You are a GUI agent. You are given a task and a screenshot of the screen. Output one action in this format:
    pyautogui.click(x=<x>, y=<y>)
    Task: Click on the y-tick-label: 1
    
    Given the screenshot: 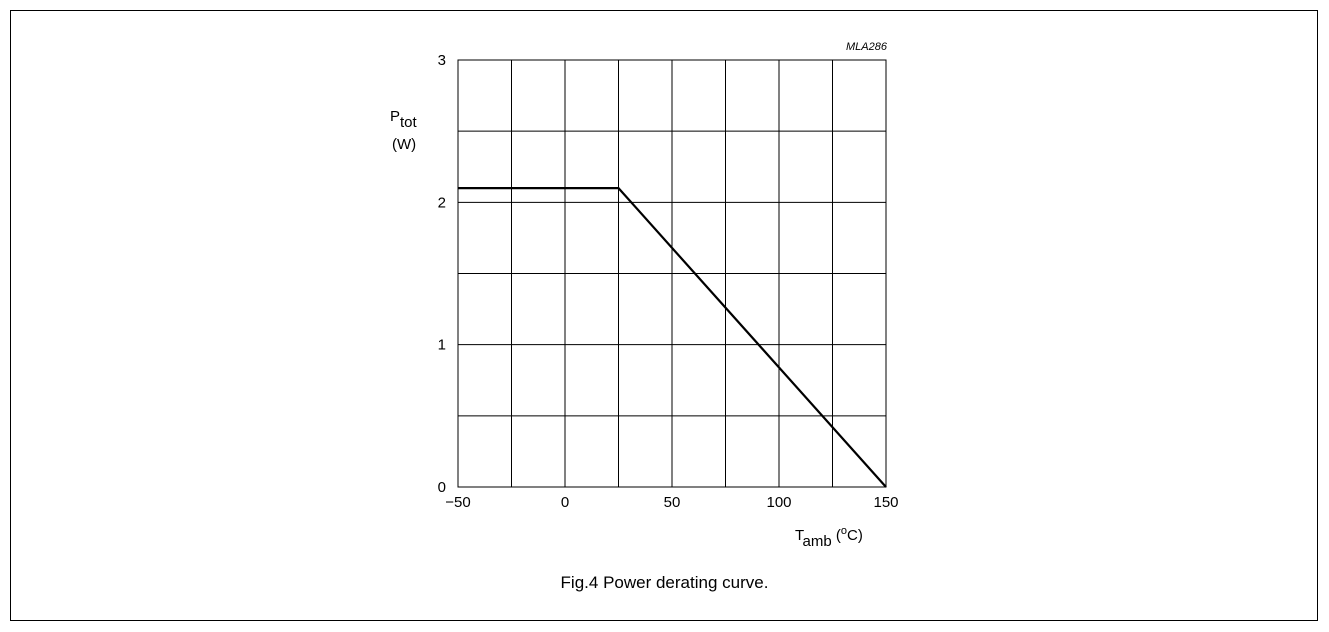 What is the action you would take?
    pyautogui.click(x=442, y=345)
    